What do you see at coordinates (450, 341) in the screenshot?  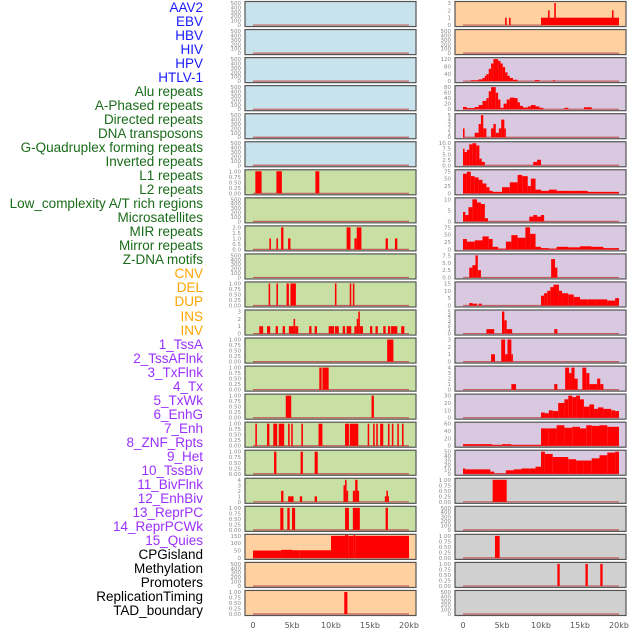 I see `y-tick-label: 3` at bounding box center [450, 341].